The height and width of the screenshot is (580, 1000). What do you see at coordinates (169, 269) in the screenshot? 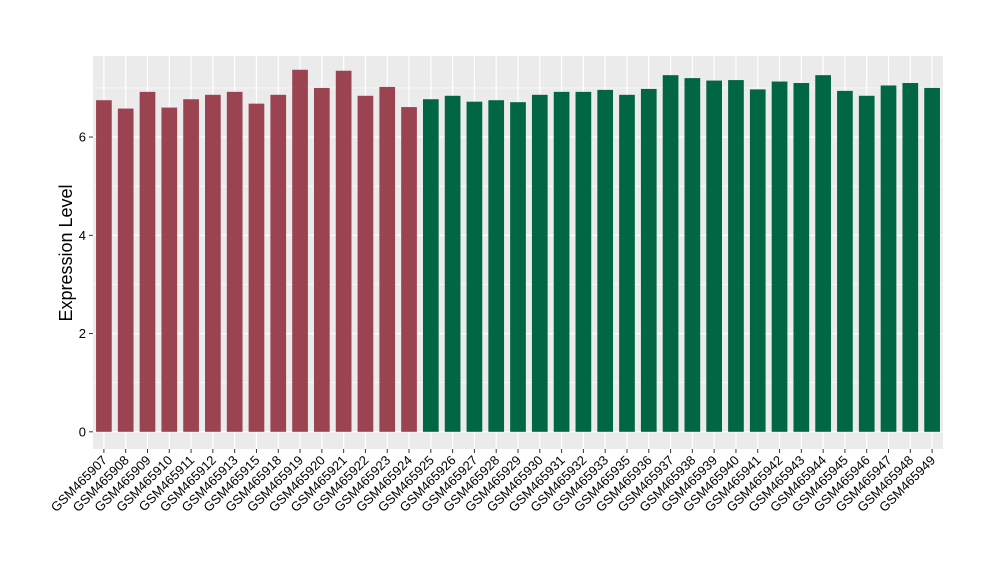
I see `bar-GSM465910` at bounding box center [169, 269].